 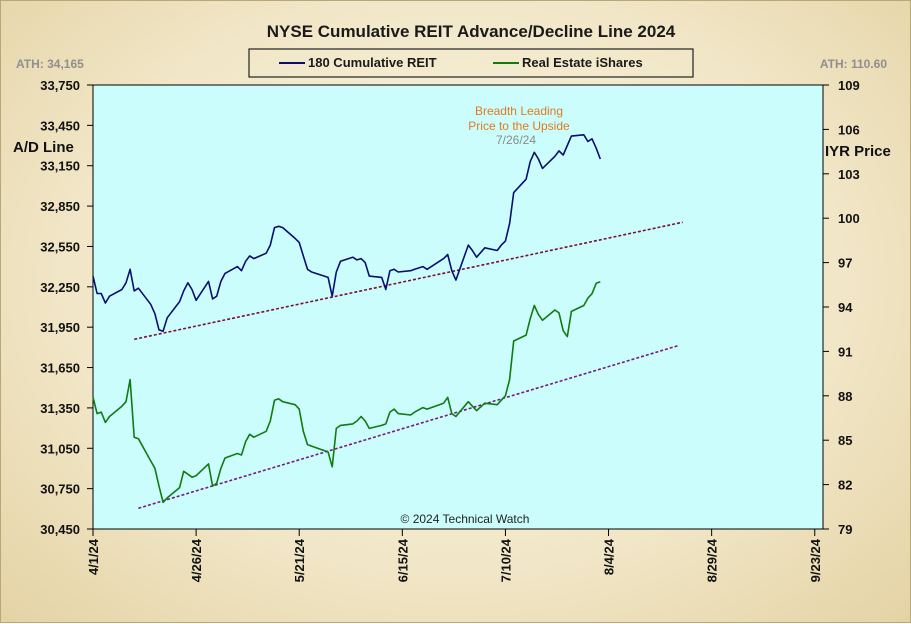 I want to click on legend-box, so click(x=471, y=63).